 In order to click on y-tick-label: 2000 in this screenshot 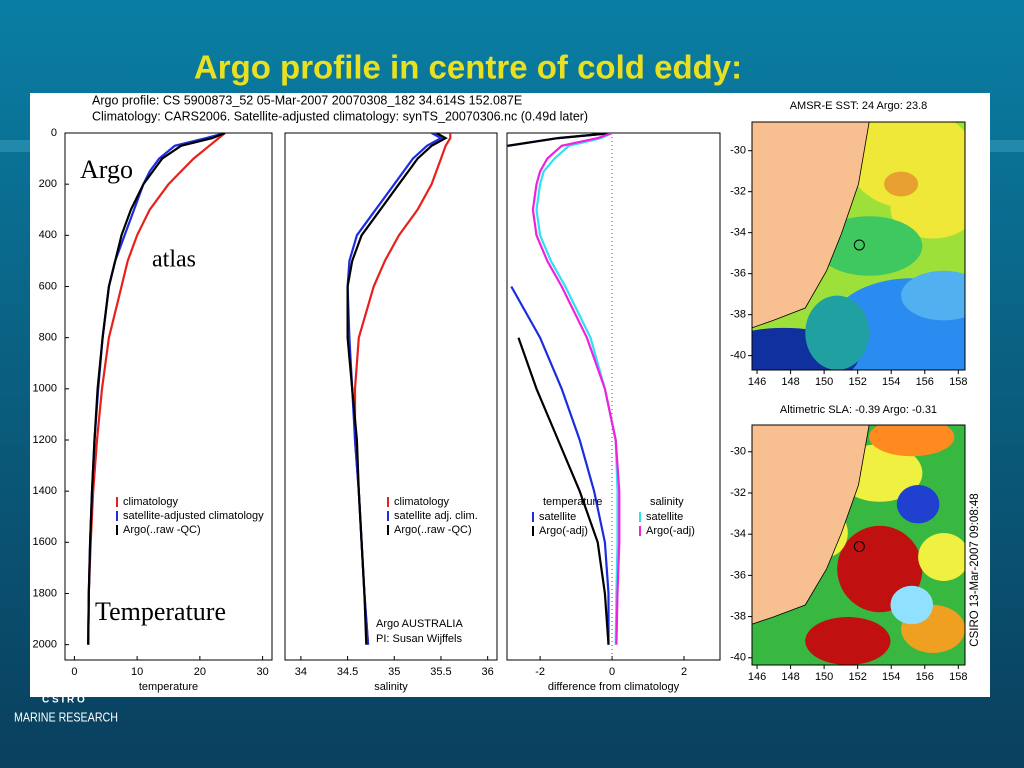, I will do `click(45, 645)`.